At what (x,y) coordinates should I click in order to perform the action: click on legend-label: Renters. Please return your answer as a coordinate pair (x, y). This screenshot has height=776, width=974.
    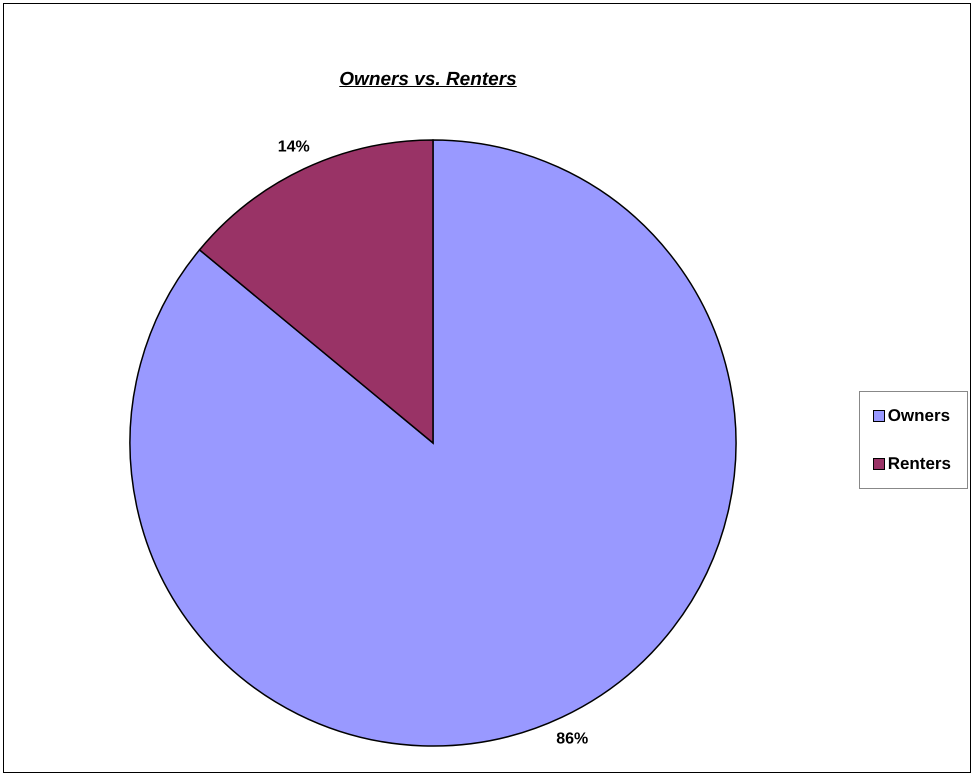
    Looking at the image, I should click on (919, 464).